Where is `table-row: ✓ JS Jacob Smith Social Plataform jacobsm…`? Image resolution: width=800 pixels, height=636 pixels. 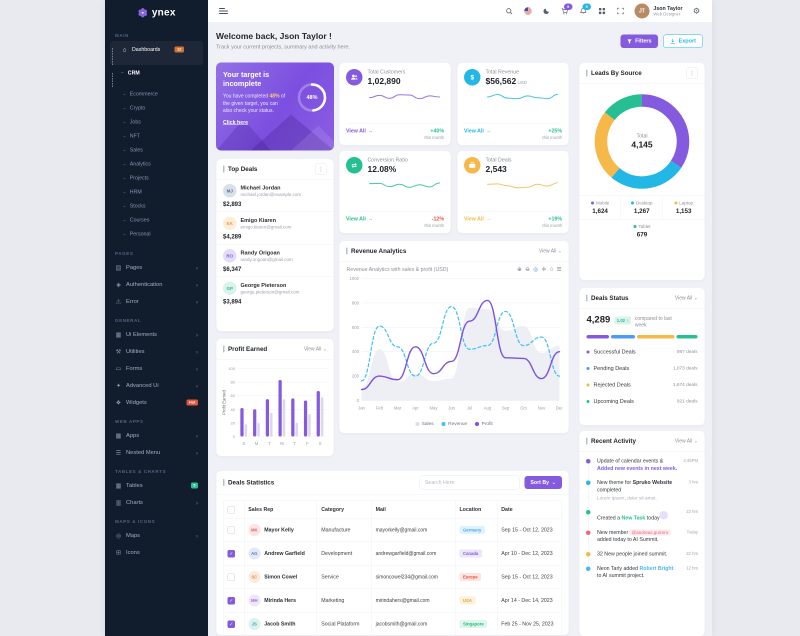 table-row: ✓ JS Jacob Smith Social Plataform jacobsm… is located at coordinates (393, 623).